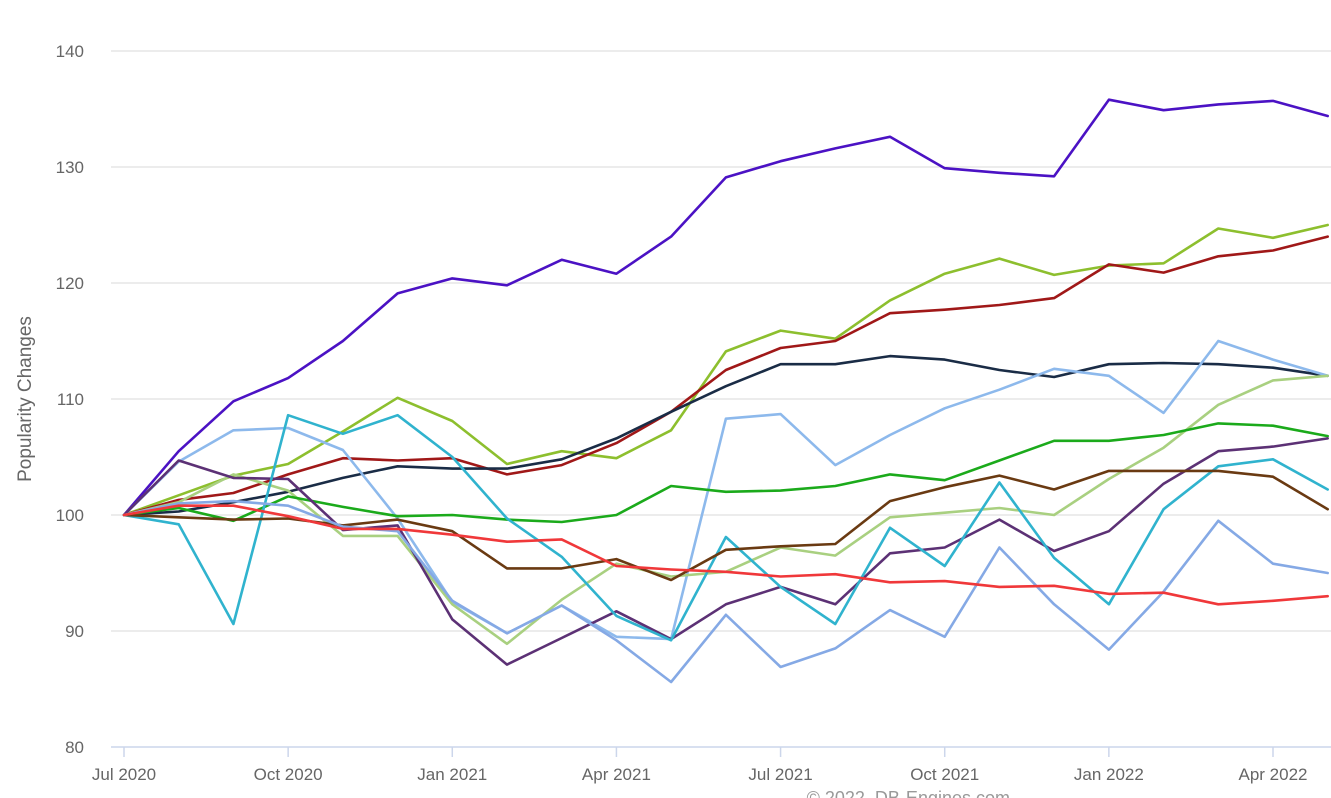 The height and width of the screenshot is (798, 1331). What do you see at coordinates (74, 747) in the screenshot?
I see `y-tick-label: 80` at bounding box center [74, 747].